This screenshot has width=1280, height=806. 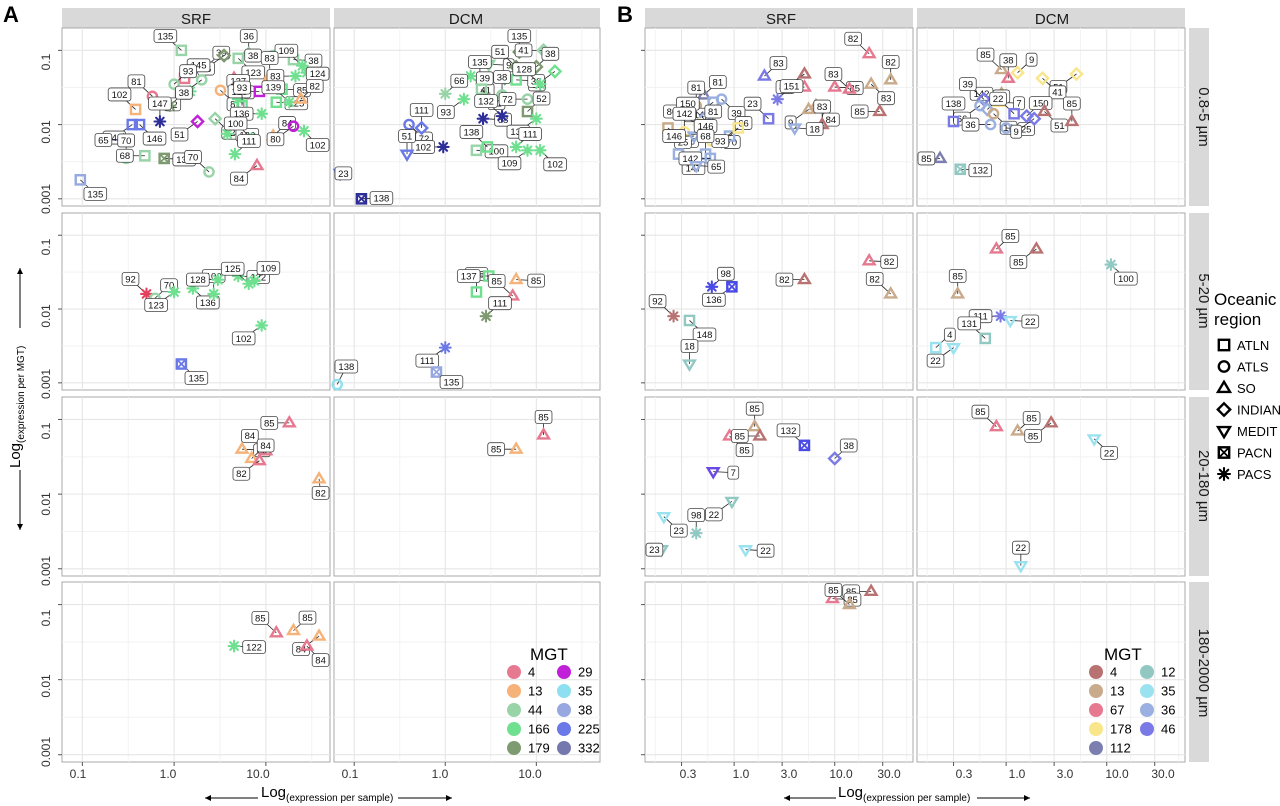 I want to click on data-point: 125, so click(x=238, y=276).